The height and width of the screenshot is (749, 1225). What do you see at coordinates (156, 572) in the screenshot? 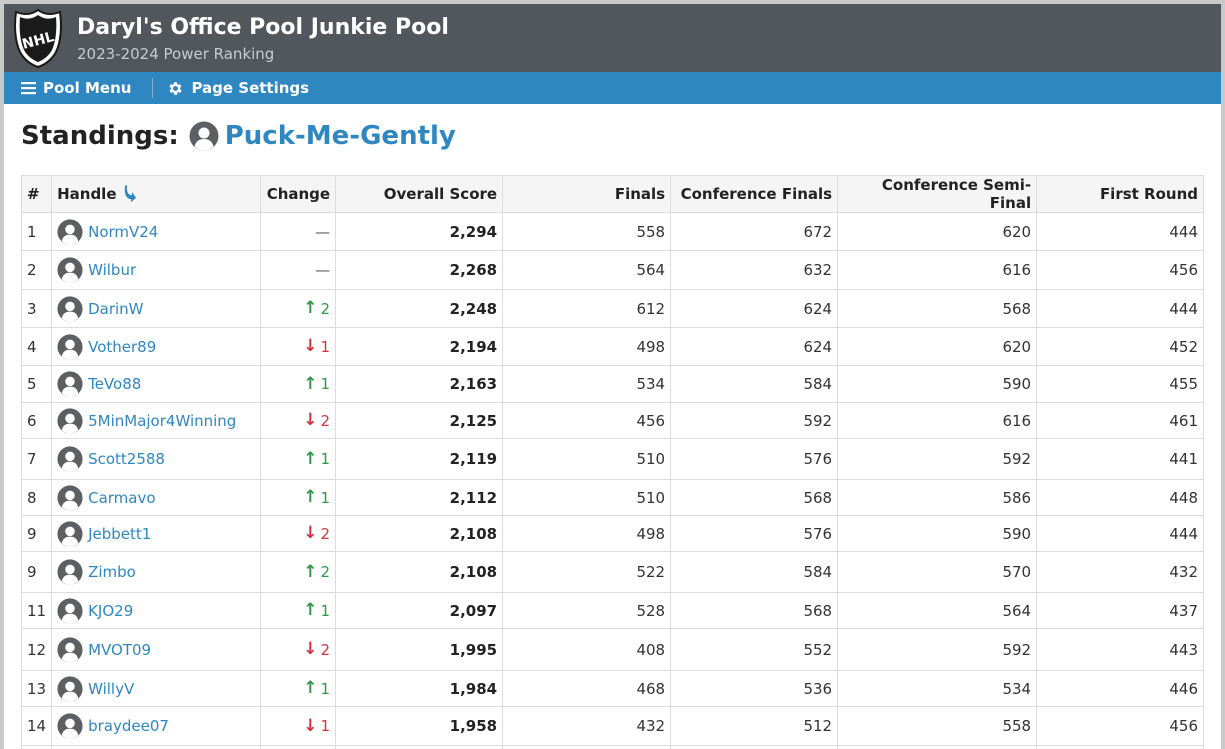
I see `handle-td: Zimbo` at bounding box center [156, 572].